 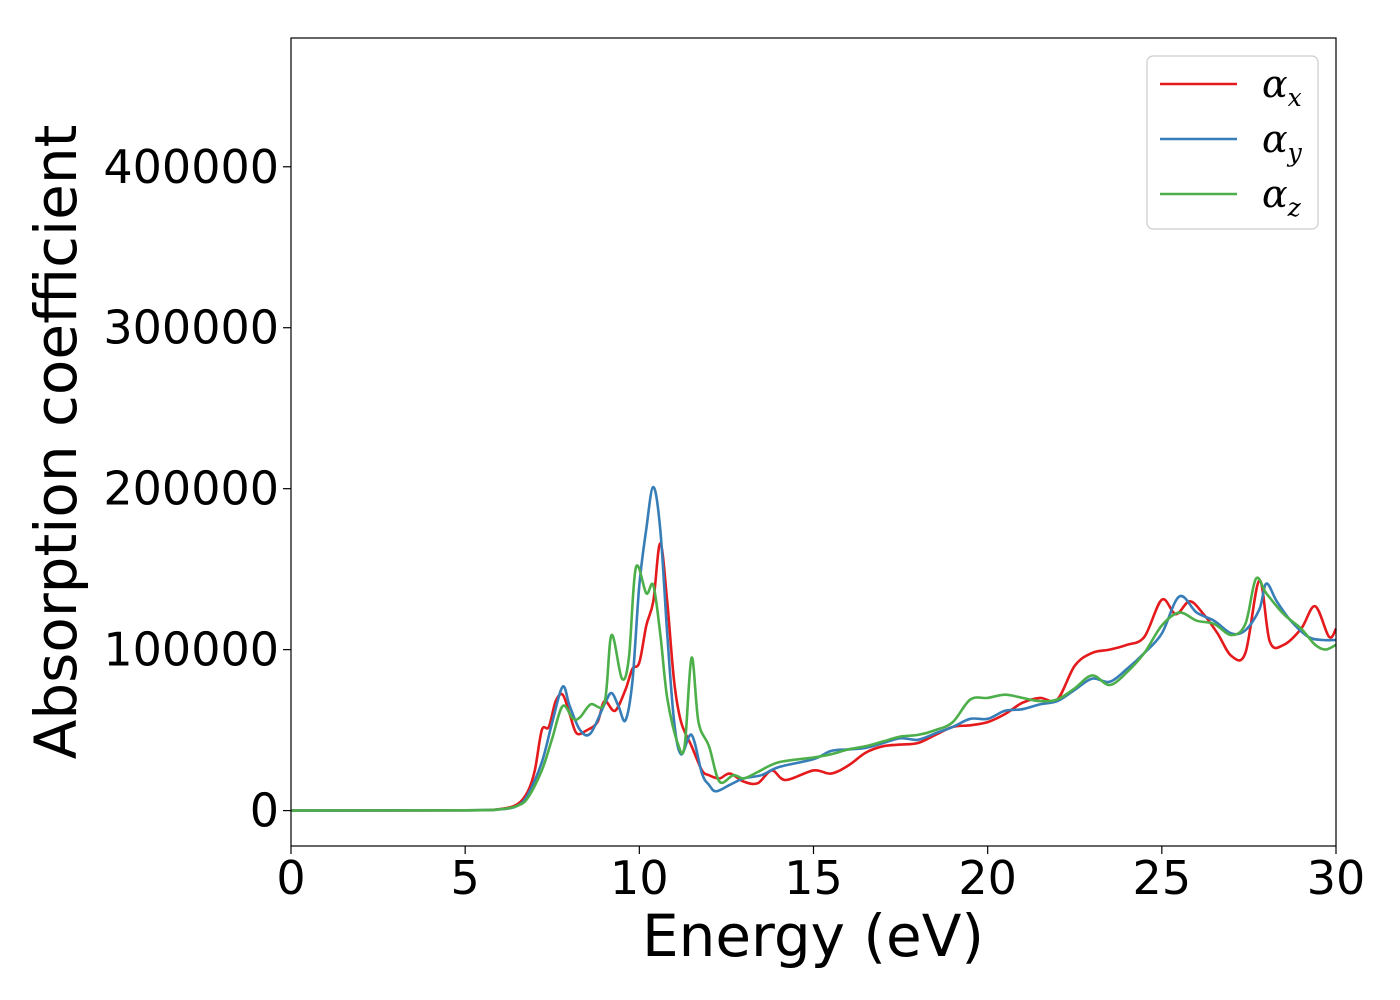 I want to click on y-tick-label: 300000, so click(x=191, y=328).